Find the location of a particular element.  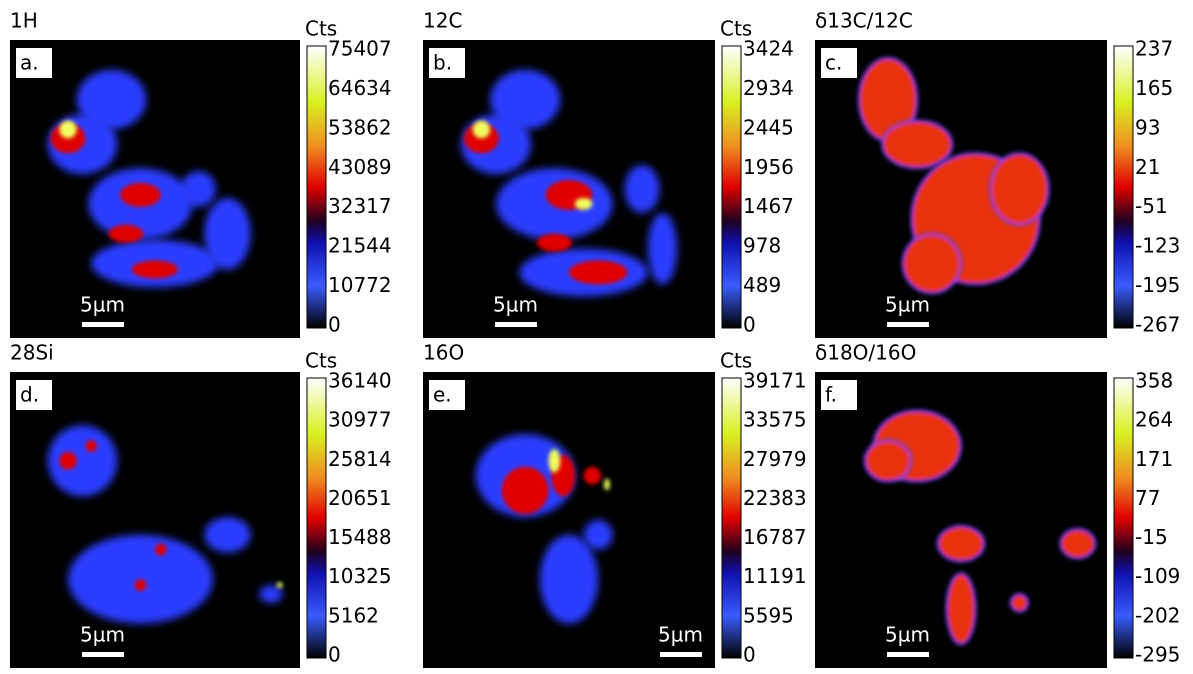

colorbar-tick-label: 15488 is located at coordinates (360, 537).